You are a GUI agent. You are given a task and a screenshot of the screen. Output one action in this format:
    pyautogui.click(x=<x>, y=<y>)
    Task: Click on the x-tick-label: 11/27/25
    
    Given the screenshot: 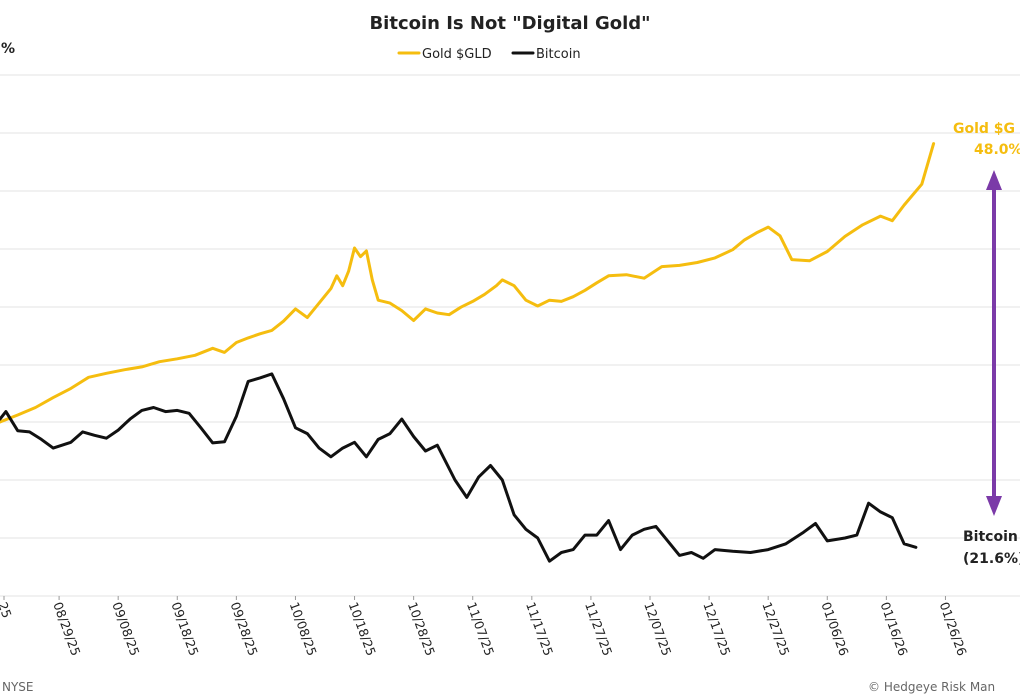 What is the action you would take?
    pyautogui.click(x=598, y=629)
    